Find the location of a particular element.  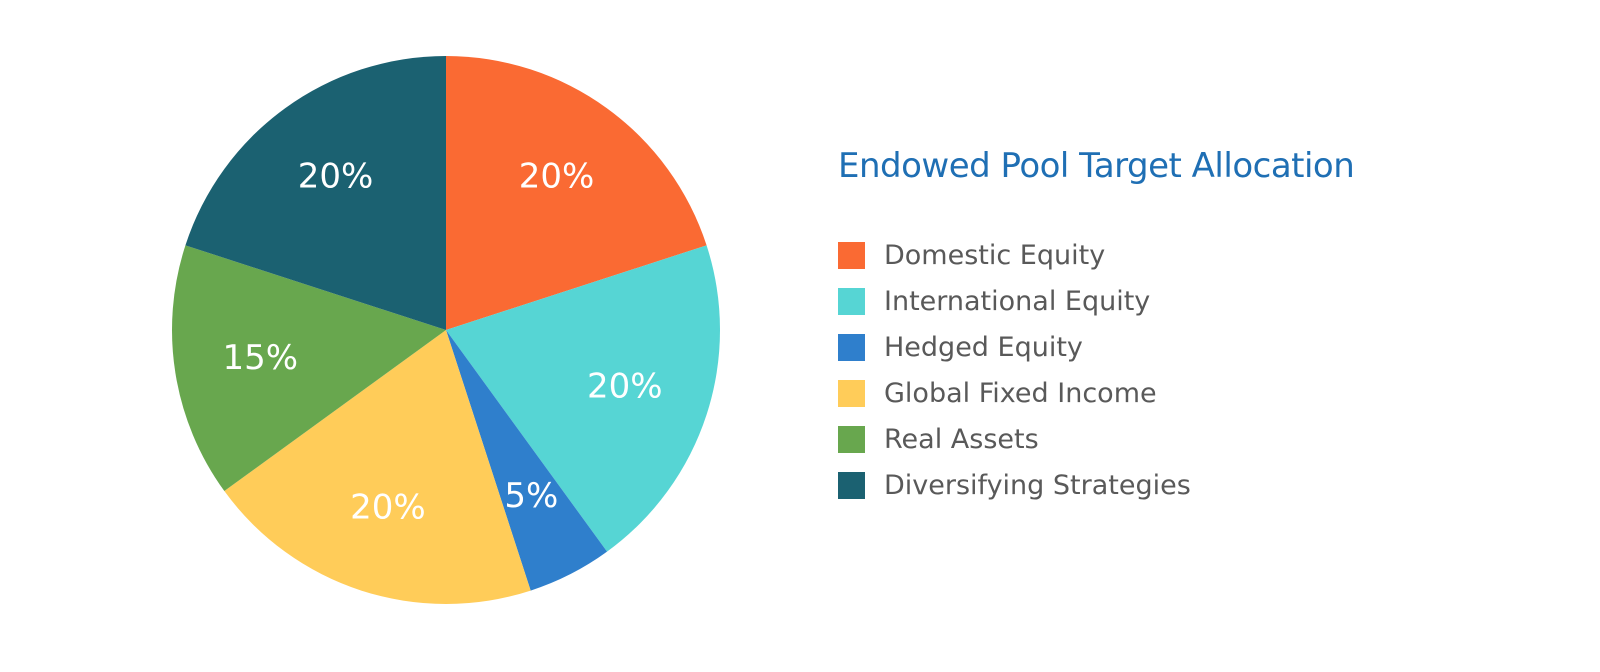

legend-item: International Equity is located at coordinates (1188, 301).